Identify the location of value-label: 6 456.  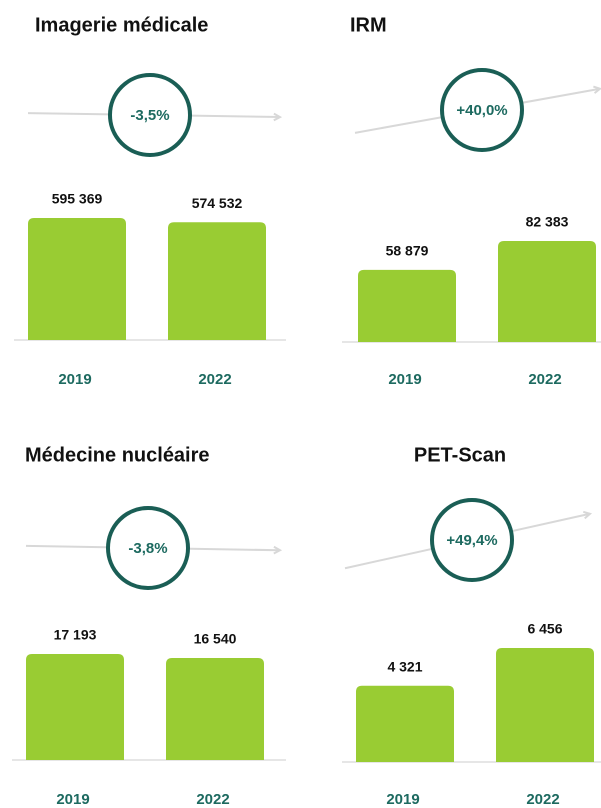
(544, 629).